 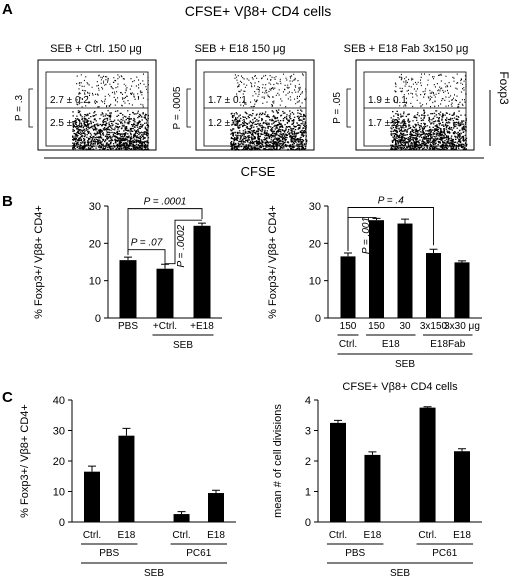 I want to click on flow-p-value: P = .0005, so click(x=177, y=107).